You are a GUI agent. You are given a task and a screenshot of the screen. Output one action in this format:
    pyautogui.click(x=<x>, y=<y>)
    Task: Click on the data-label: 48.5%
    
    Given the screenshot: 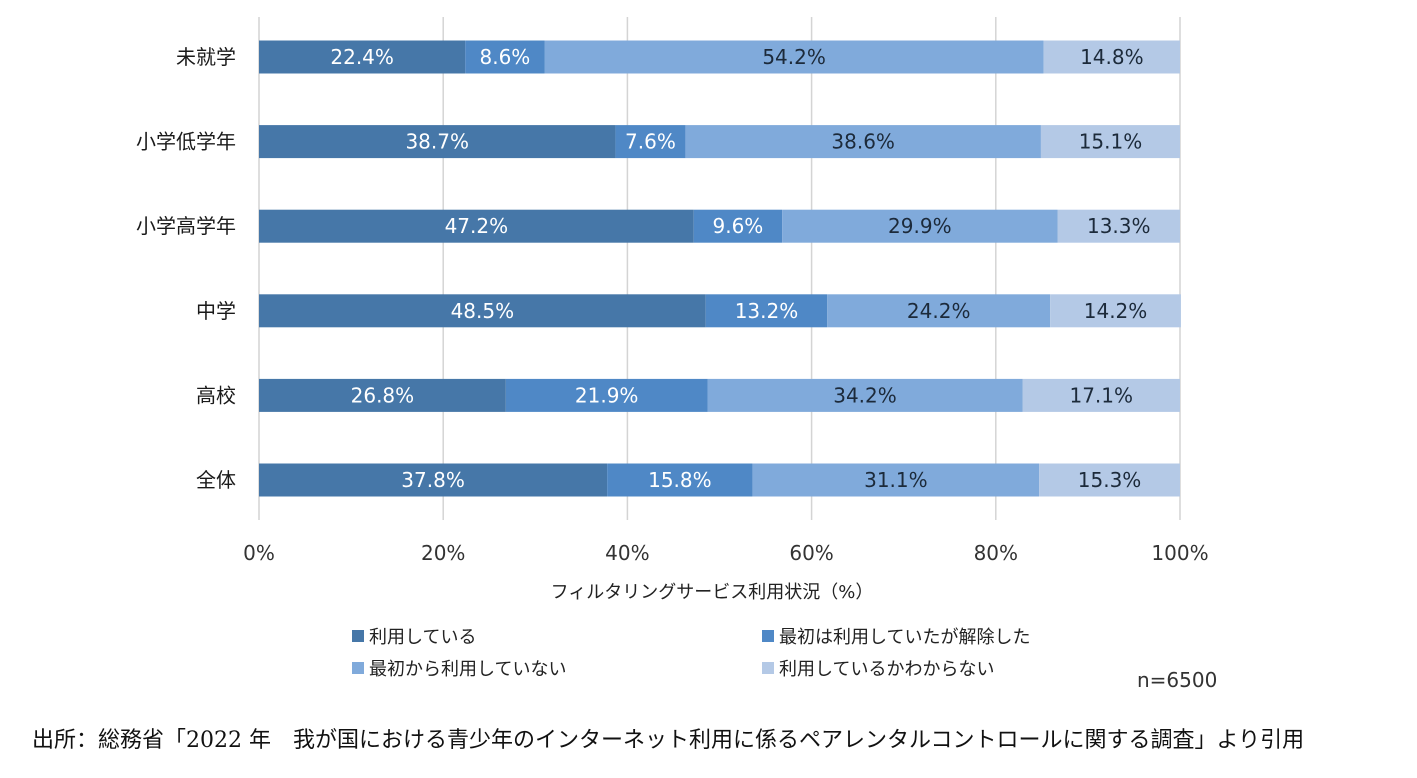 What is the action you would take?
    pyautogui.click(x=483, y=311)
    